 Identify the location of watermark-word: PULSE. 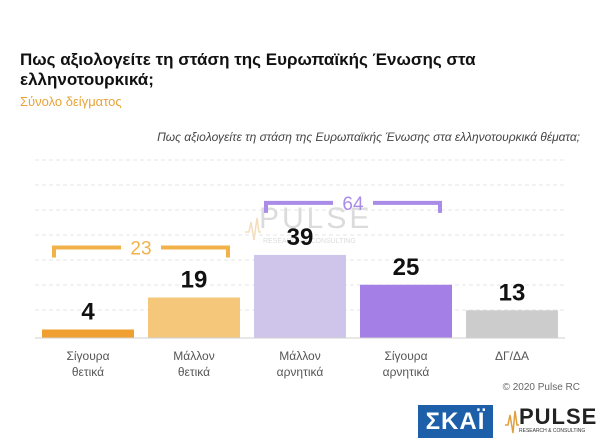
(316, 218).